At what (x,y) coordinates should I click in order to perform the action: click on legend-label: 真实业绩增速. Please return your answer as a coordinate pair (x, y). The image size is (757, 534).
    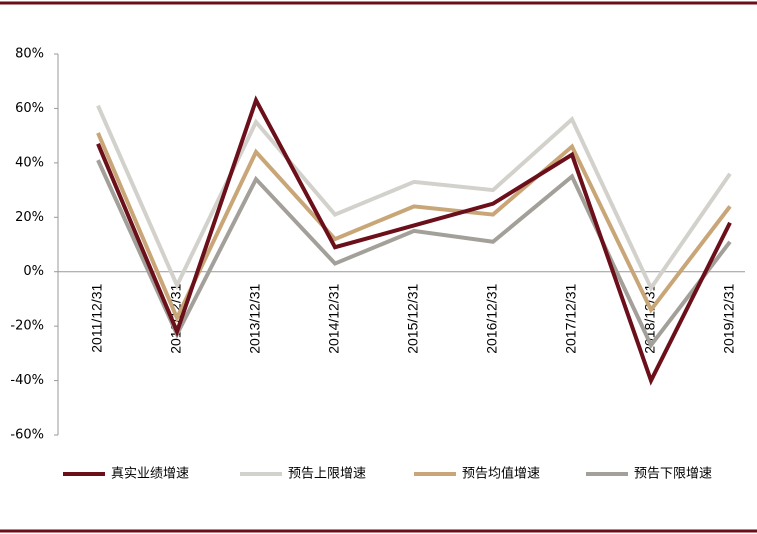
    Looking at the image, I should click on (150, 474).